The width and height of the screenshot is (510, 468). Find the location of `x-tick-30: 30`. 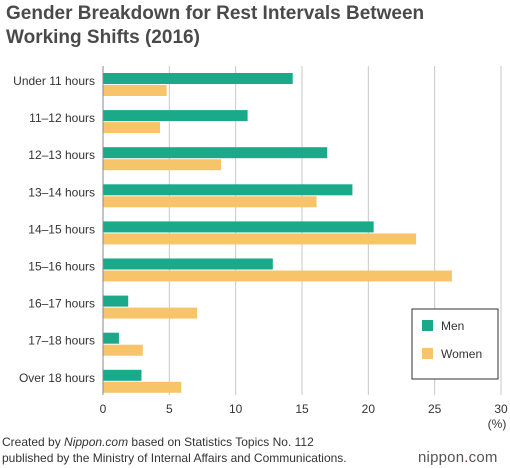

x-tick-30: 30 is located at coordinates (501, 409).